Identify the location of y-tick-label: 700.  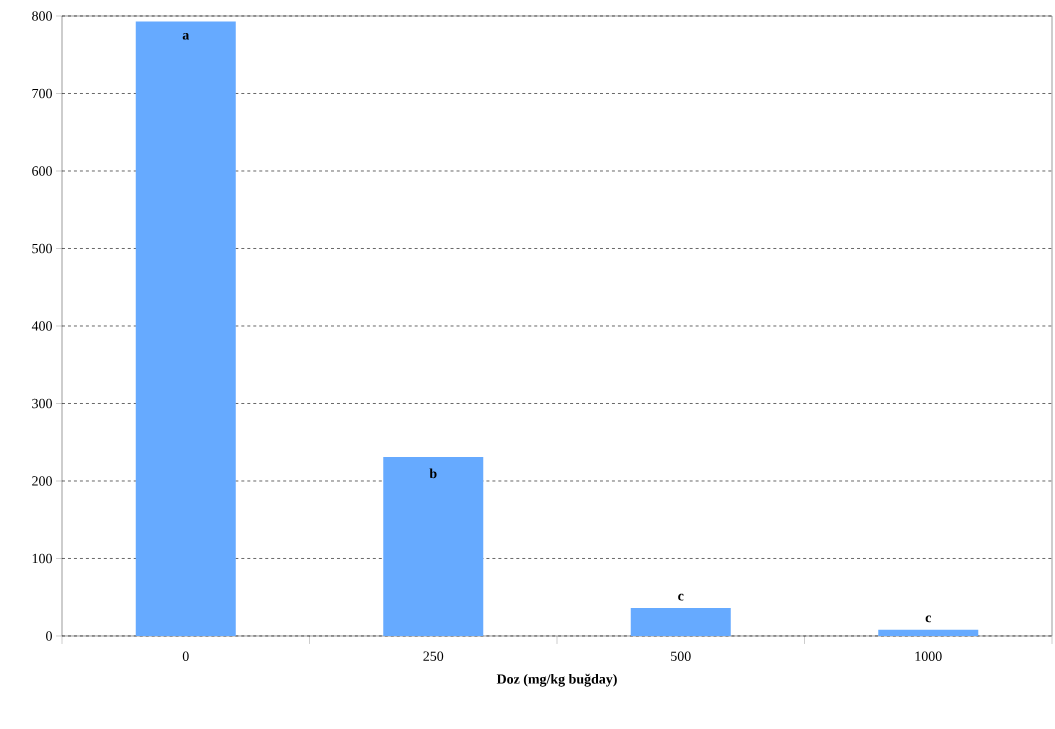
(42, 93).